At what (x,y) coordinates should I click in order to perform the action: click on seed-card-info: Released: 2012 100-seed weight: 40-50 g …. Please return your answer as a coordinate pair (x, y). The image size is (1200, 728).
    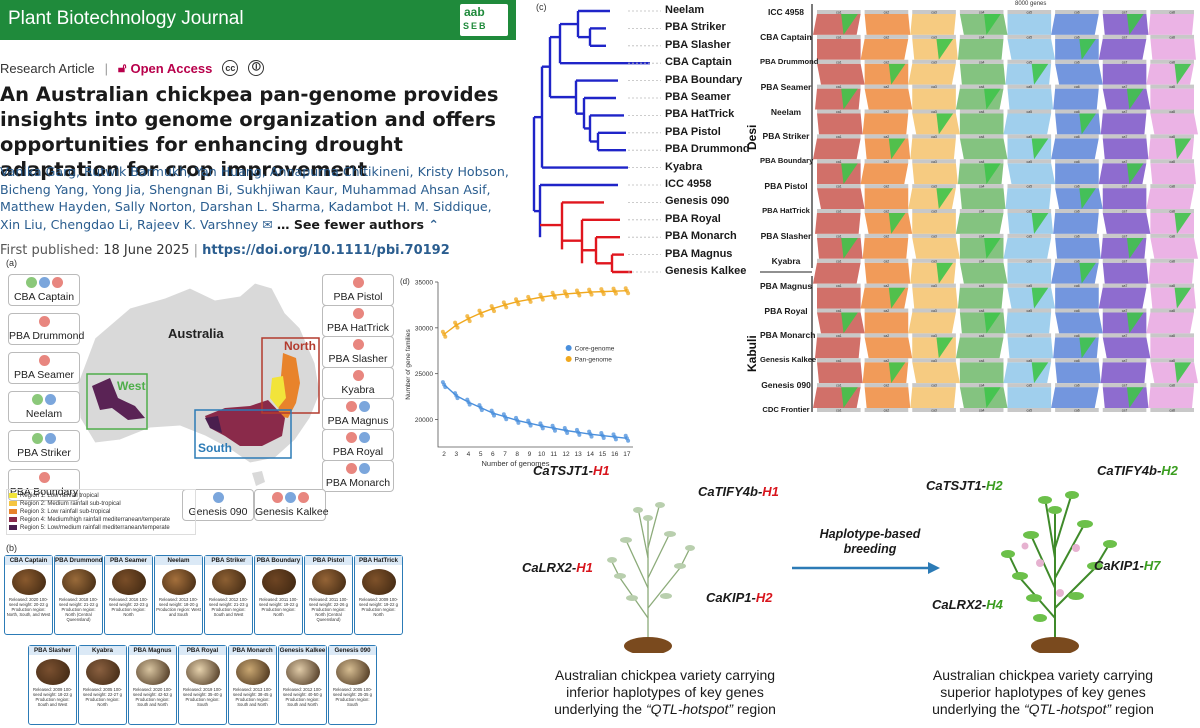
    Looking at the image, I should click on (302, 697).